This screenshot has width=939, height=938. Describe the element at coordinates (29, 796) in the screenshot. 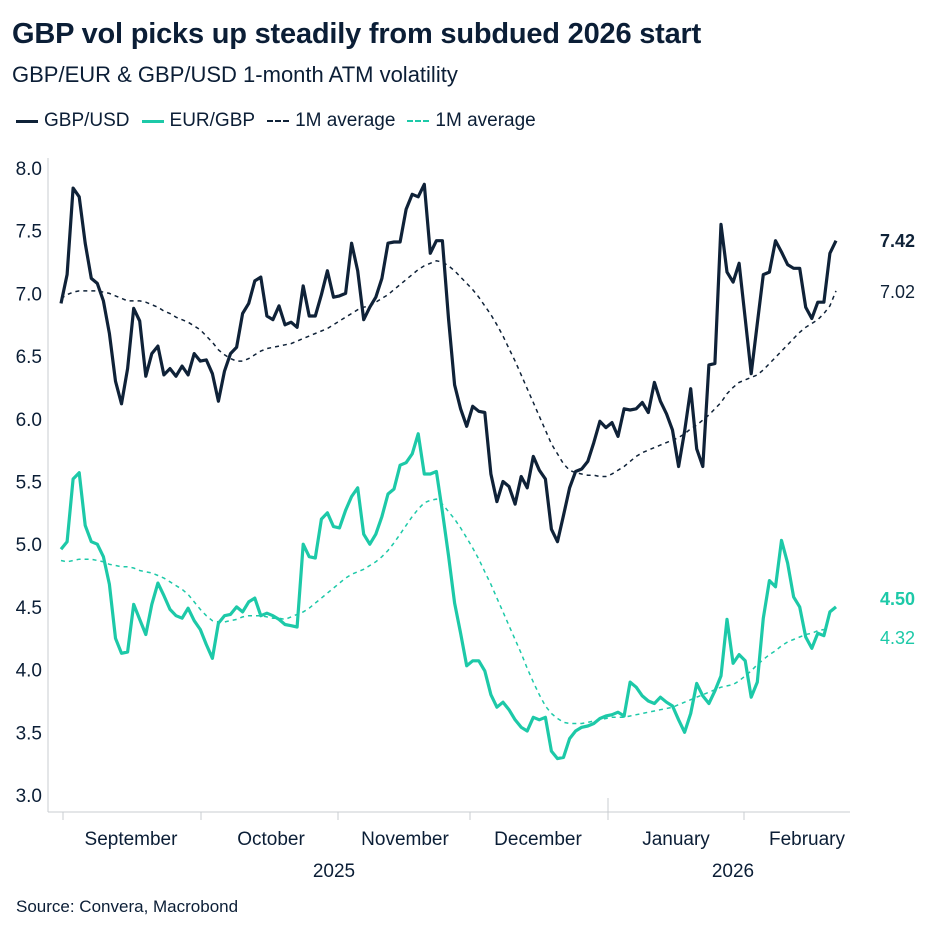

I see `y-tick-label: 3.0` at that location.